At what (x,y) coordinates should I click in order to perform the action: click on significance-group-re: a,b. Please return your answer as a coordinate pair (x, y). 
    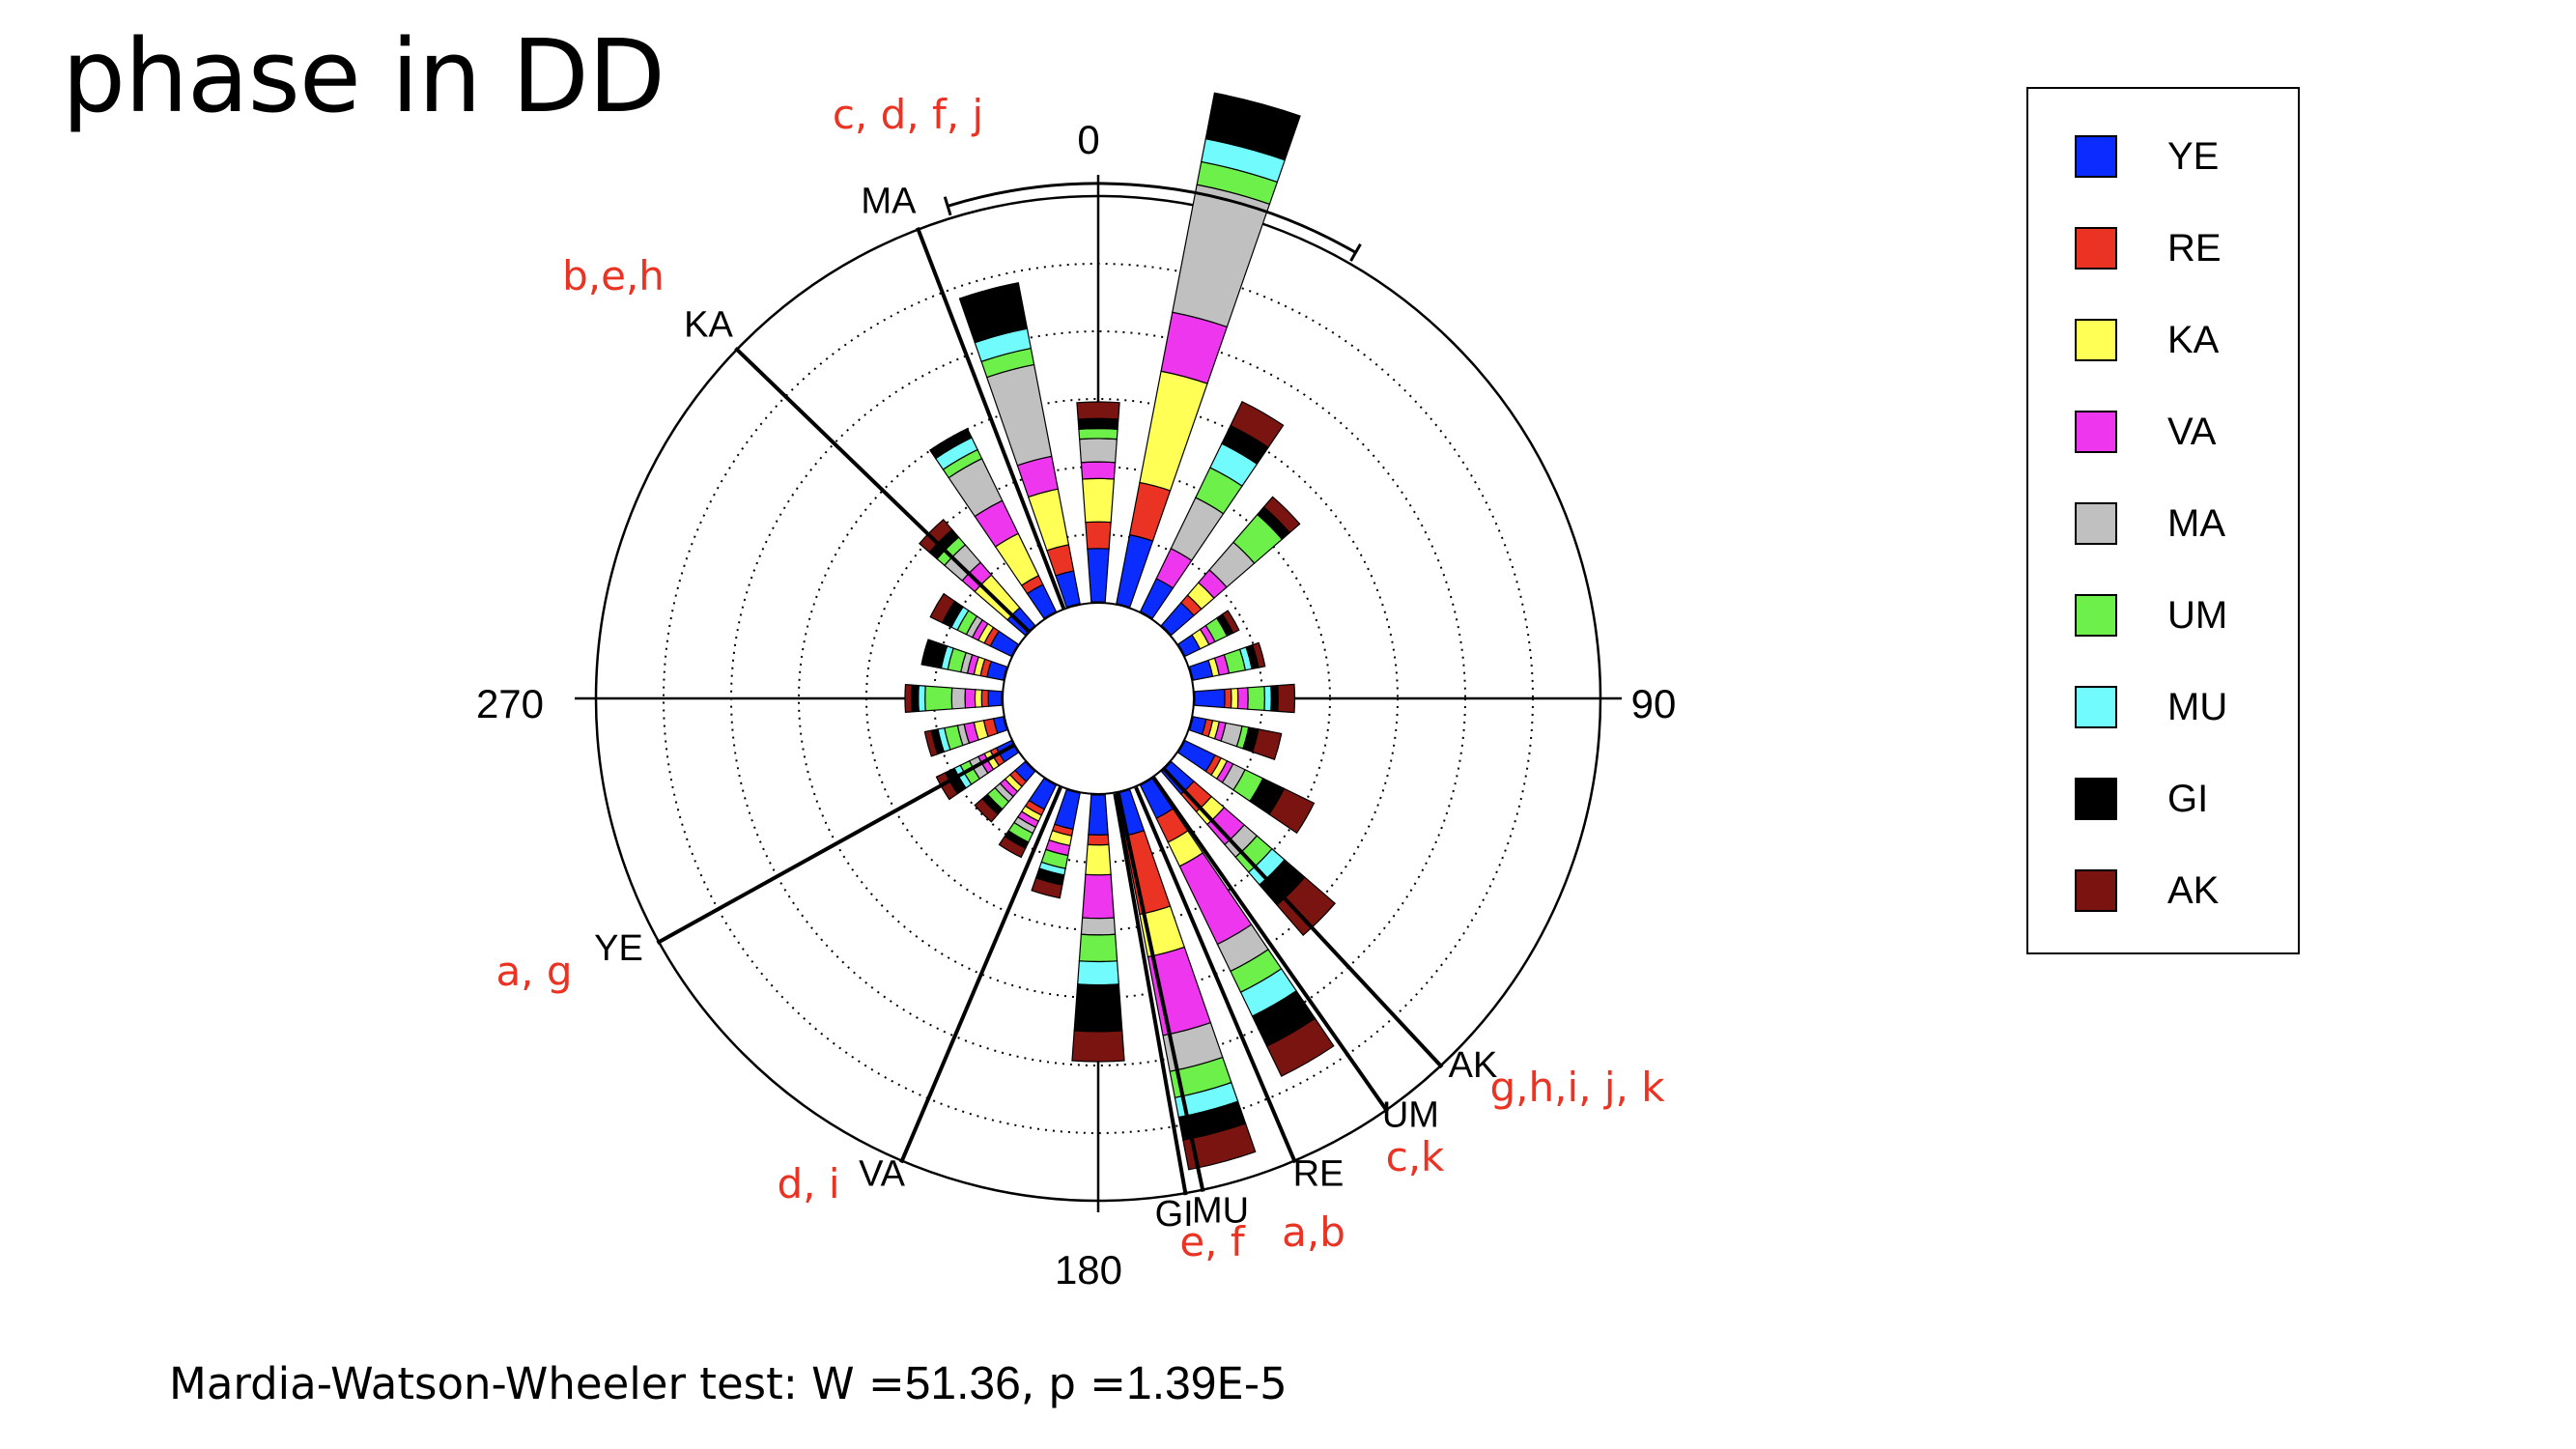
    Looking at the image, I should click on (1313, 1232).